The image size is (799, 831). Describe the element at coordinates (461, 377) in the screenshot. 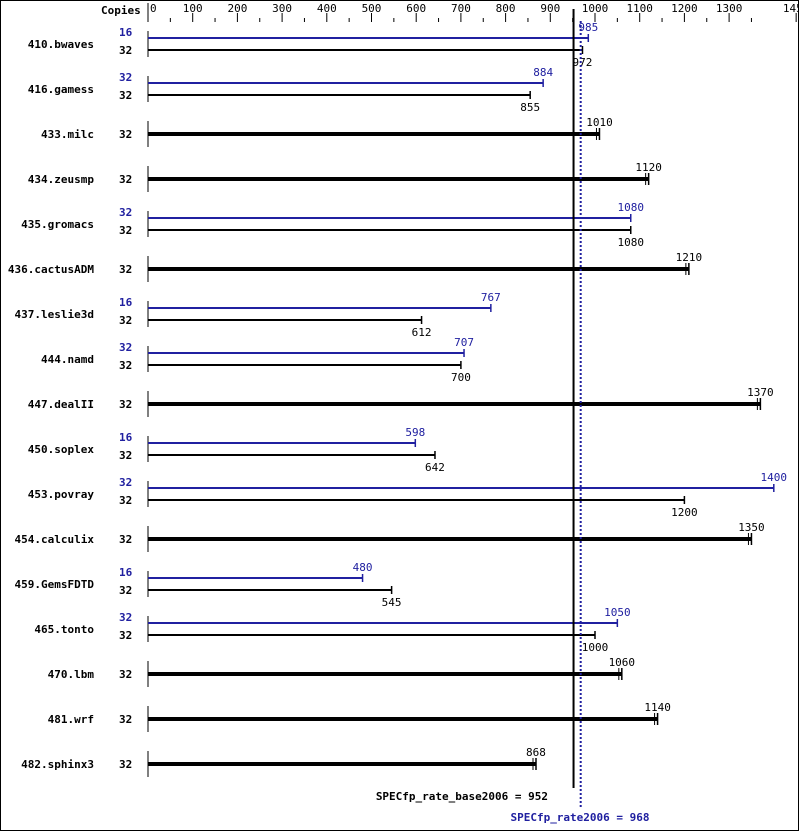

I see `base-value-label: 700` at that location.